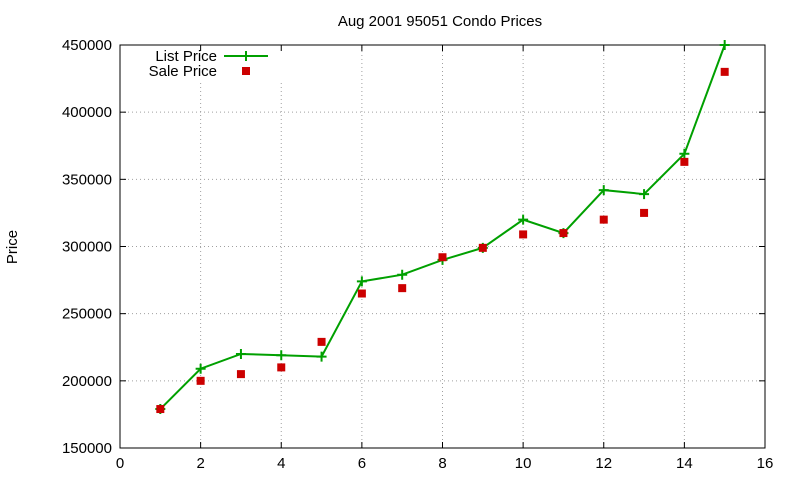 The image size is (800, 480). What do you see at coordinates (246, 71) in the screenshot?
I see `legend-sale-price-marker` at bounding box center [246, 71].